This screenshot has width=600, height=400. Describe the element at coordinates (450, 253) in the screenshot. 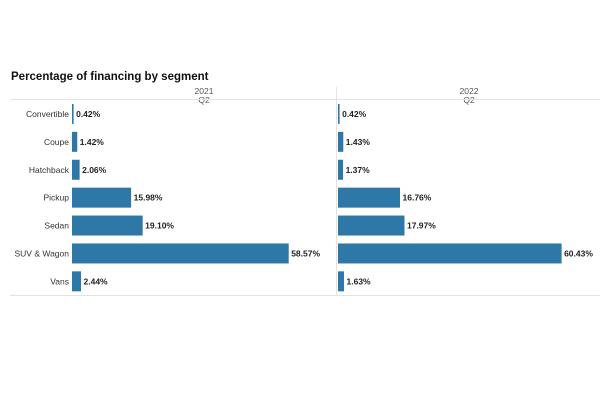

I see `bar-2022-suv-and-wagon` at that location.